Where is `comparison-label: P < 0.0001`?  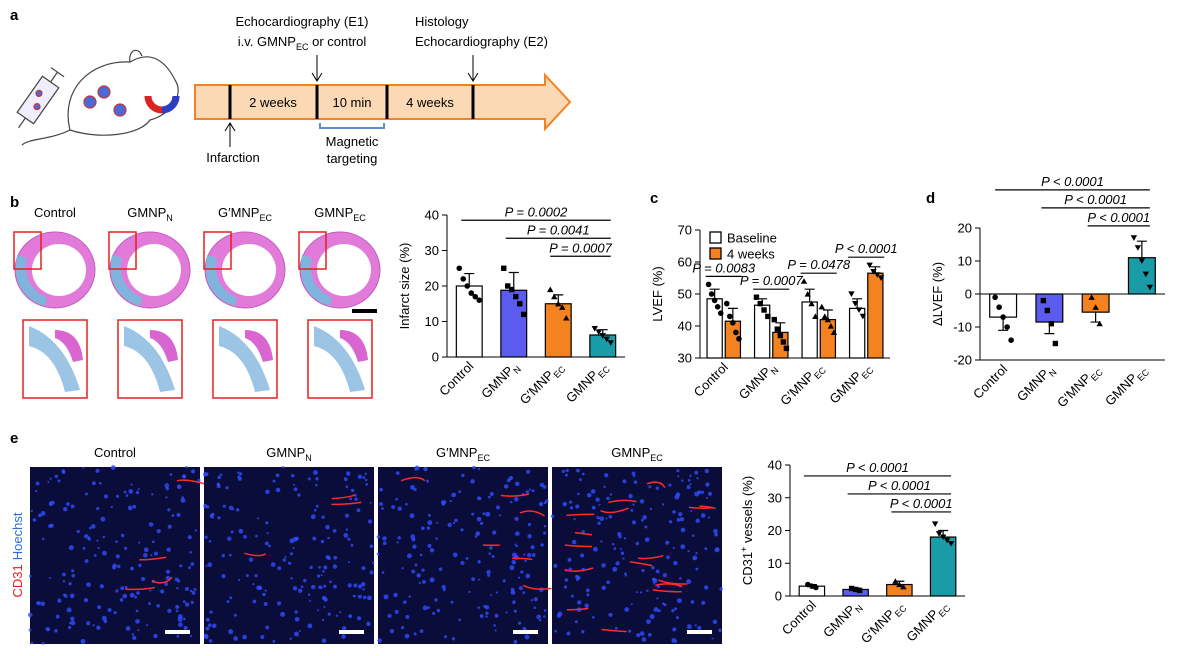
comparison-label: P < 0.0001 is located at coordinates (1118, 217).